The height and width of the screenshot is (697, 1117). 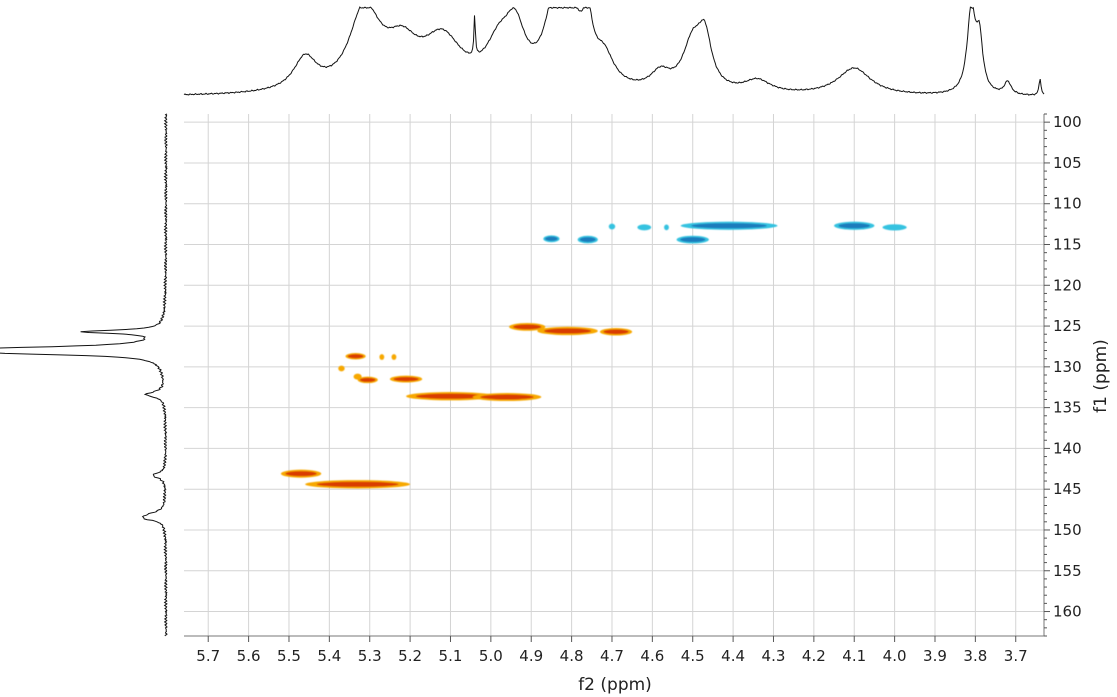 I want to click on x-tick-label: 4.3, so click(x=774, y=656).